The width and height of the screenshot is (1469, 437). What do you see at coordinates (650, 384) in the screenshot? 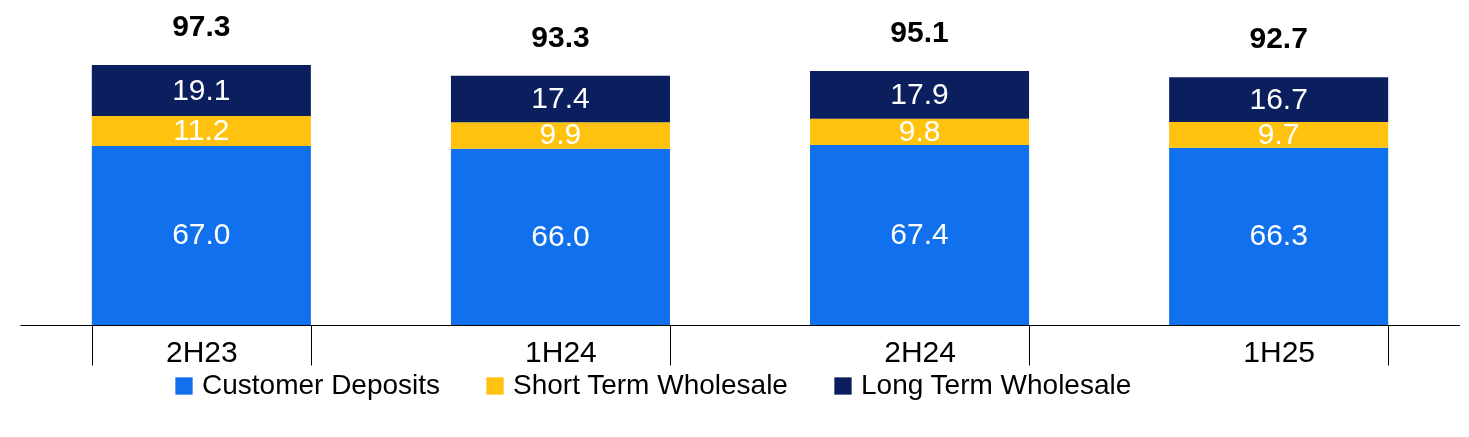
I see `legend-label: Short Term Wholesale` at bounding box center [650, 384].